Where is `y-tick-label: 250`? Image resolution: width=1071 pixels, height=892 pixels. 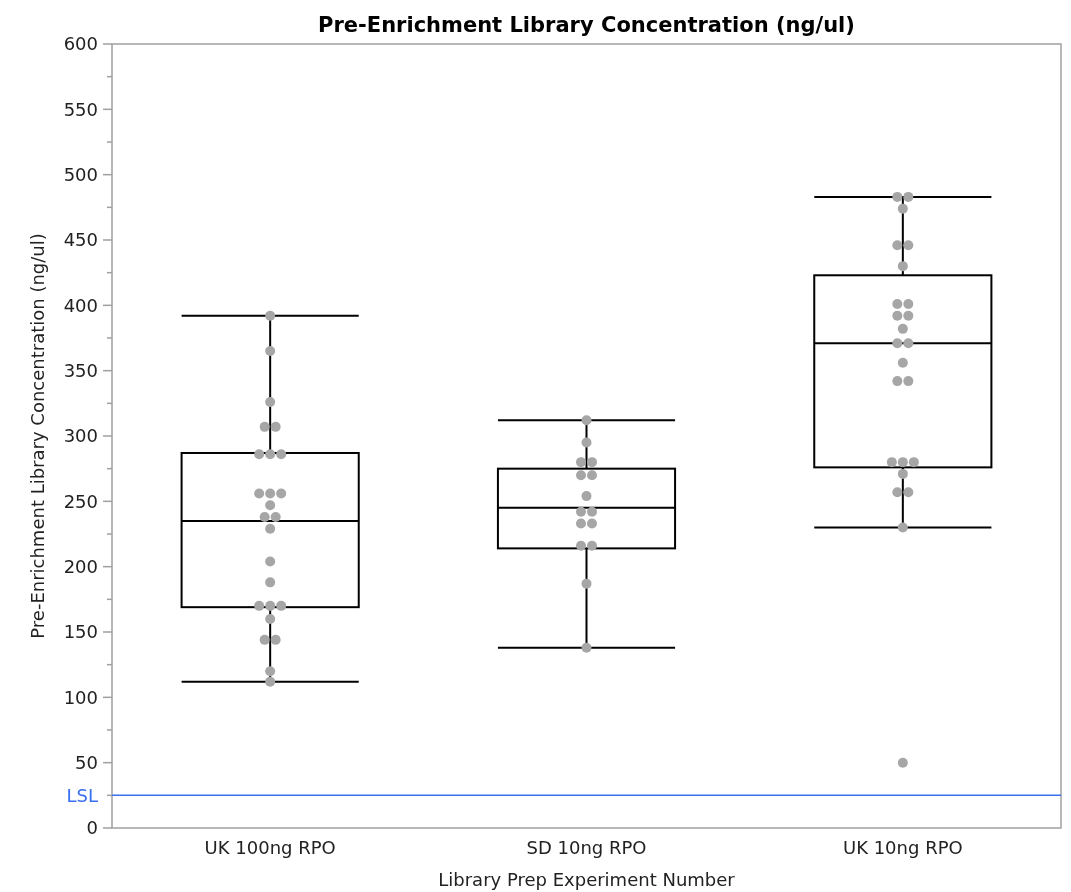 y-tick-label: 250 is located at coordinates (80, 501).